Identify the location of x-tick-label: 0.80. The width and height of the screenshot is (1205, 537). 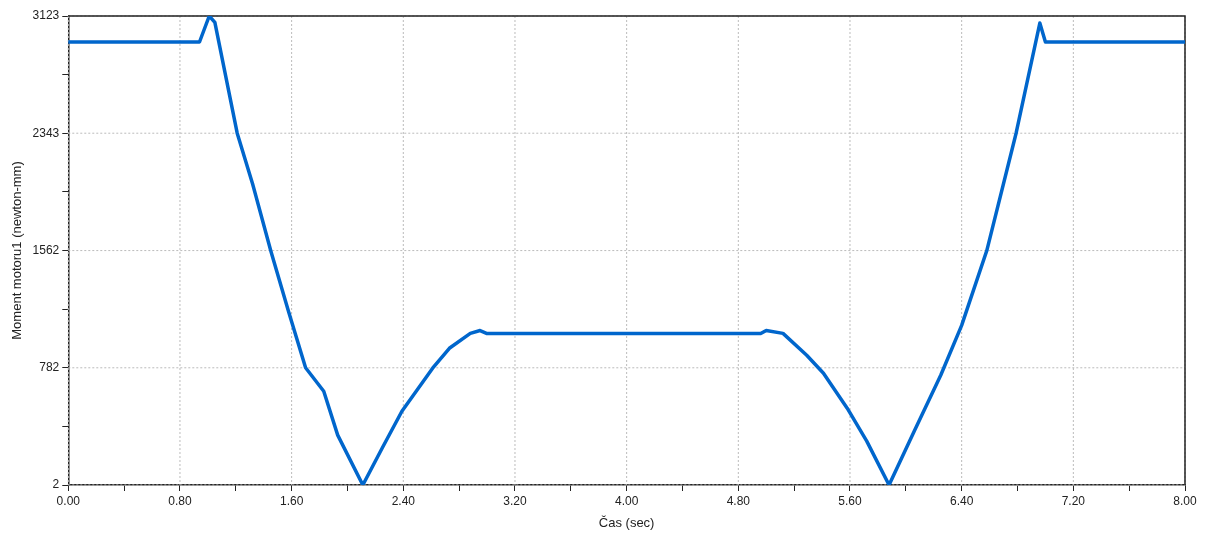
(180, 500).